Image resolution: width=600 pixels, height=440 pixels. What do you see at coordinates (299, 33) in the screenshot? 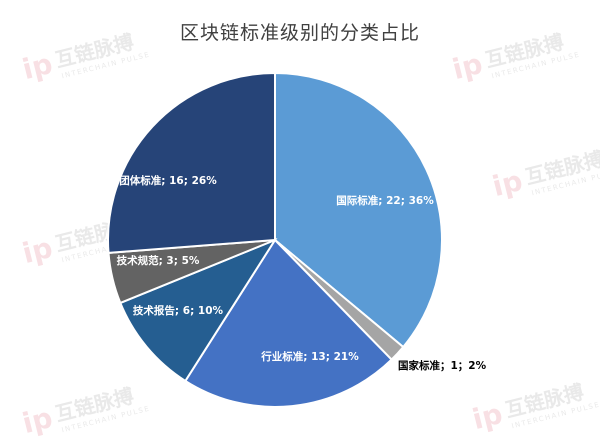
I see `chart-title: 区块链标准级别的分类占比` at bounding box center [299, 33].